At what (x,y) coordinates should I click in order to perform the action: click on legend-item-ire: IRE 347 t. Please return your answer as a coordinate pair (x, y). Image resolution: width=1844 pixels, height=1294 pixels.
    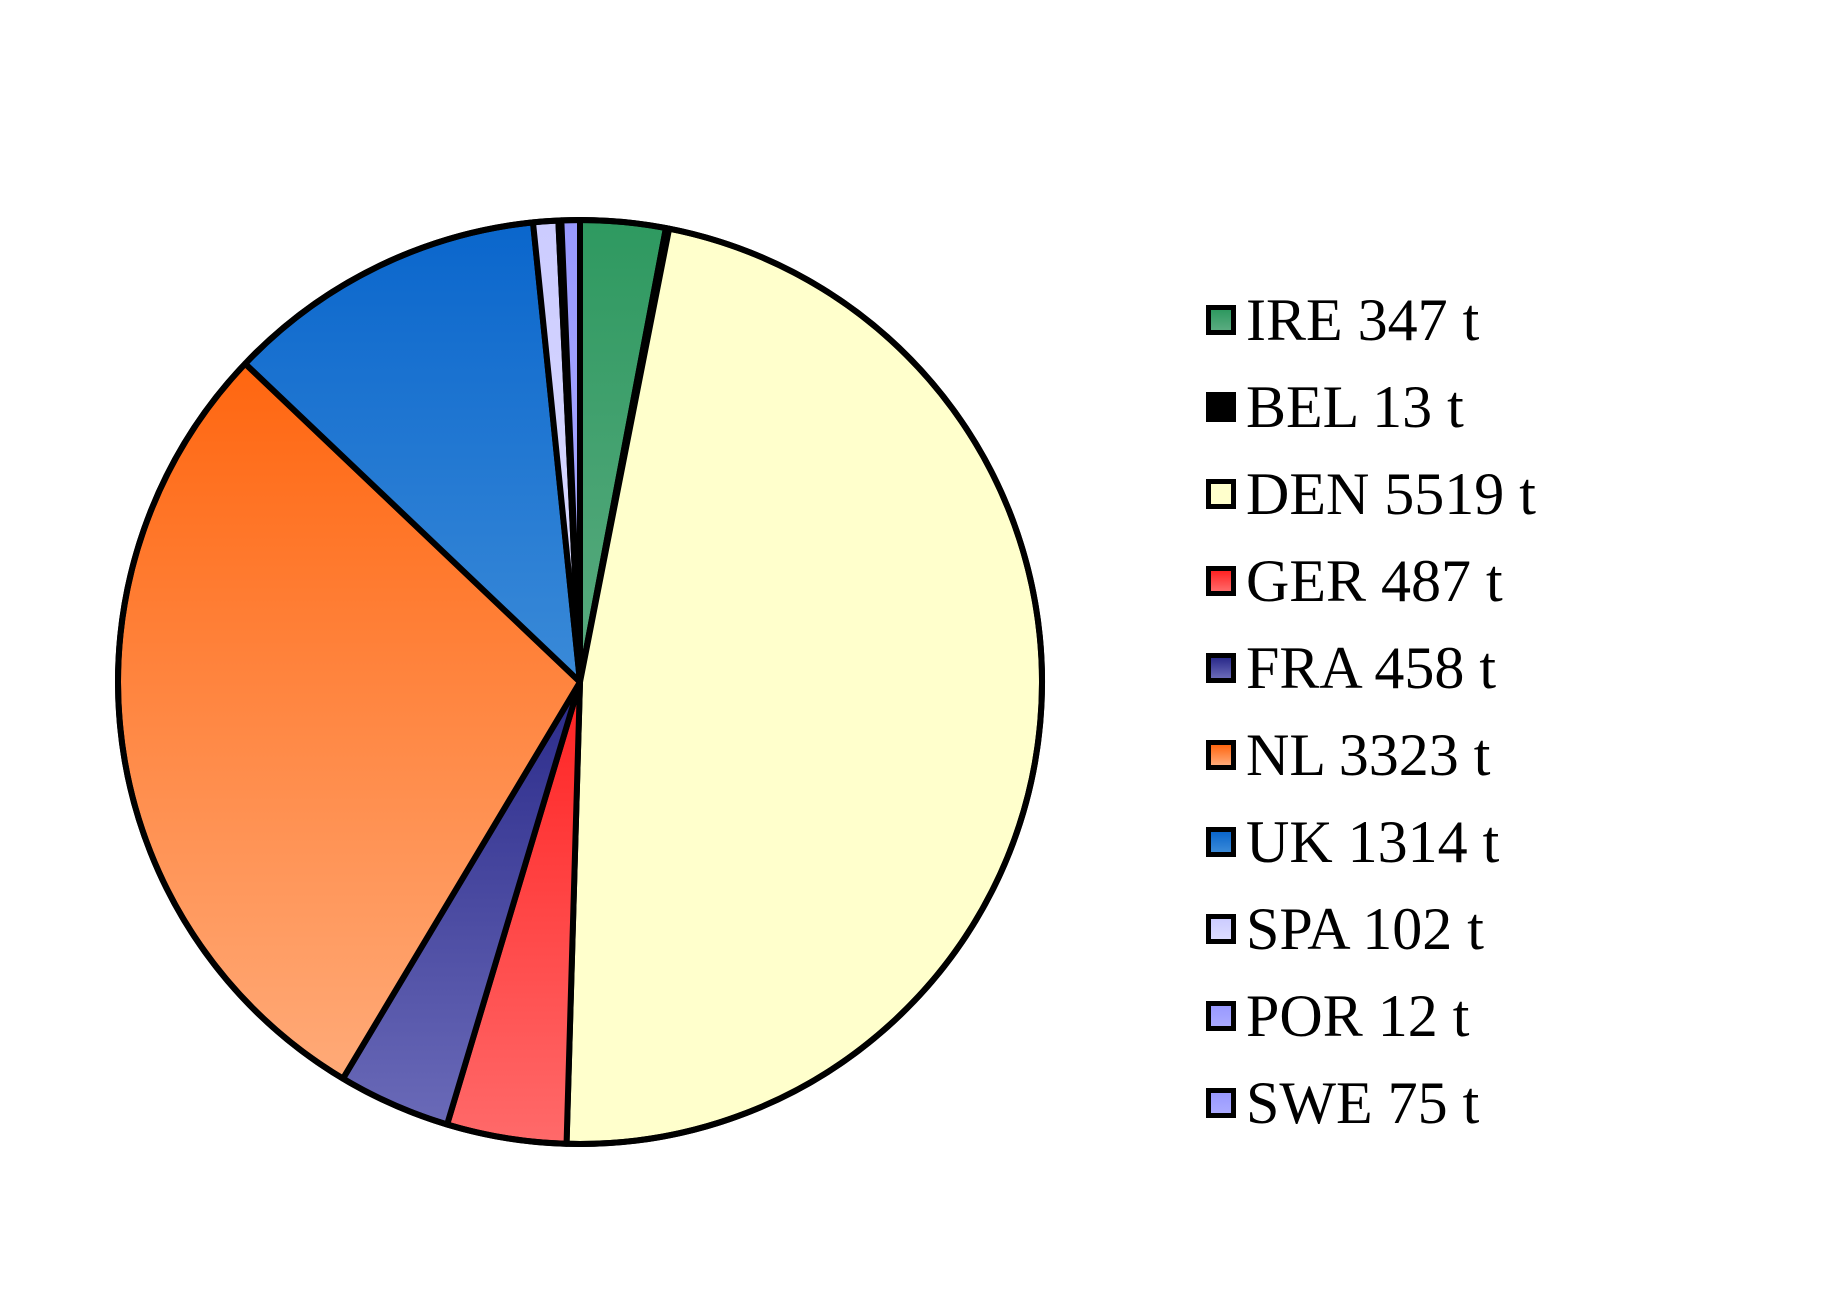
    Looking at the image, I should click on (1371, 319).